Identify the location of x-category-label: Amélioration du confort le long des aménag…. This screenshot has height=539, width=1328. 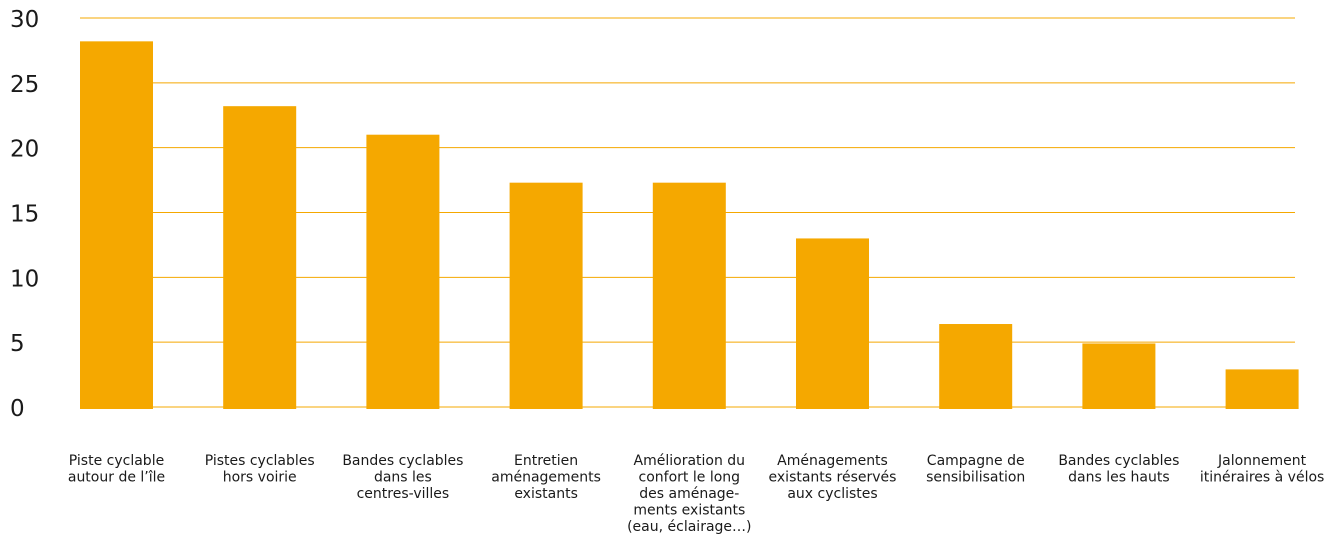
(689, 494).